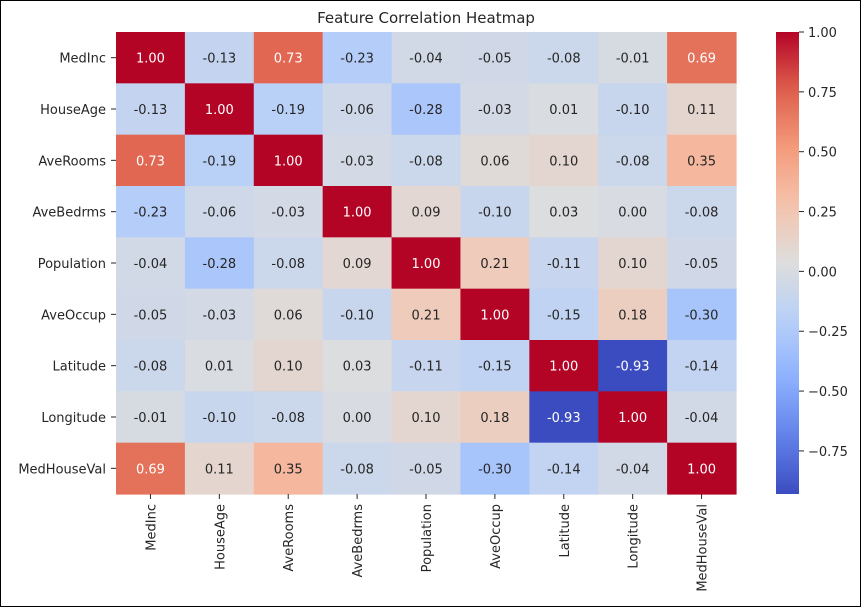 The height and width of the screenshot is (607, 861). What do you see at coordinates (822, 93) in the screenshot?
I see `colorbar-tick-label: 0.75` at bounding box center [822, 93].